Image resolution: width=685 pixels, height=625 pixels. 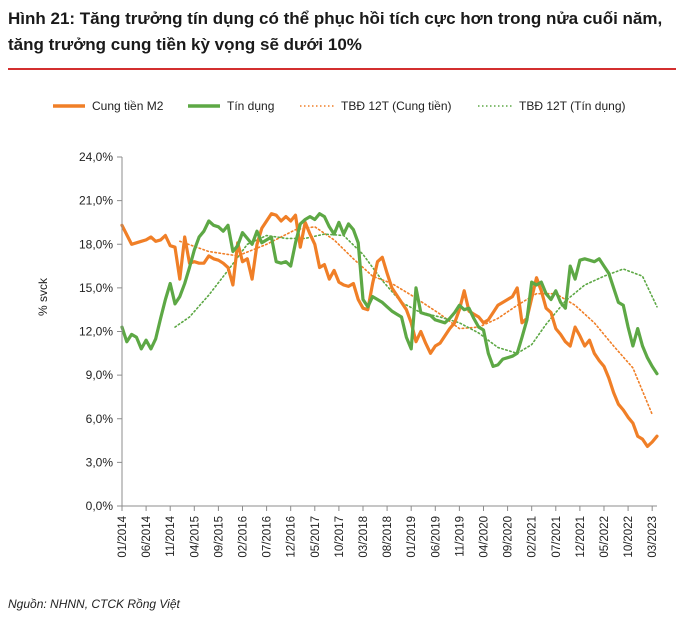 What do you see at coordinates (171, 535) in the screenshot?
I see `x-tick-label: 11/2014` at bounding box center [171, 535].